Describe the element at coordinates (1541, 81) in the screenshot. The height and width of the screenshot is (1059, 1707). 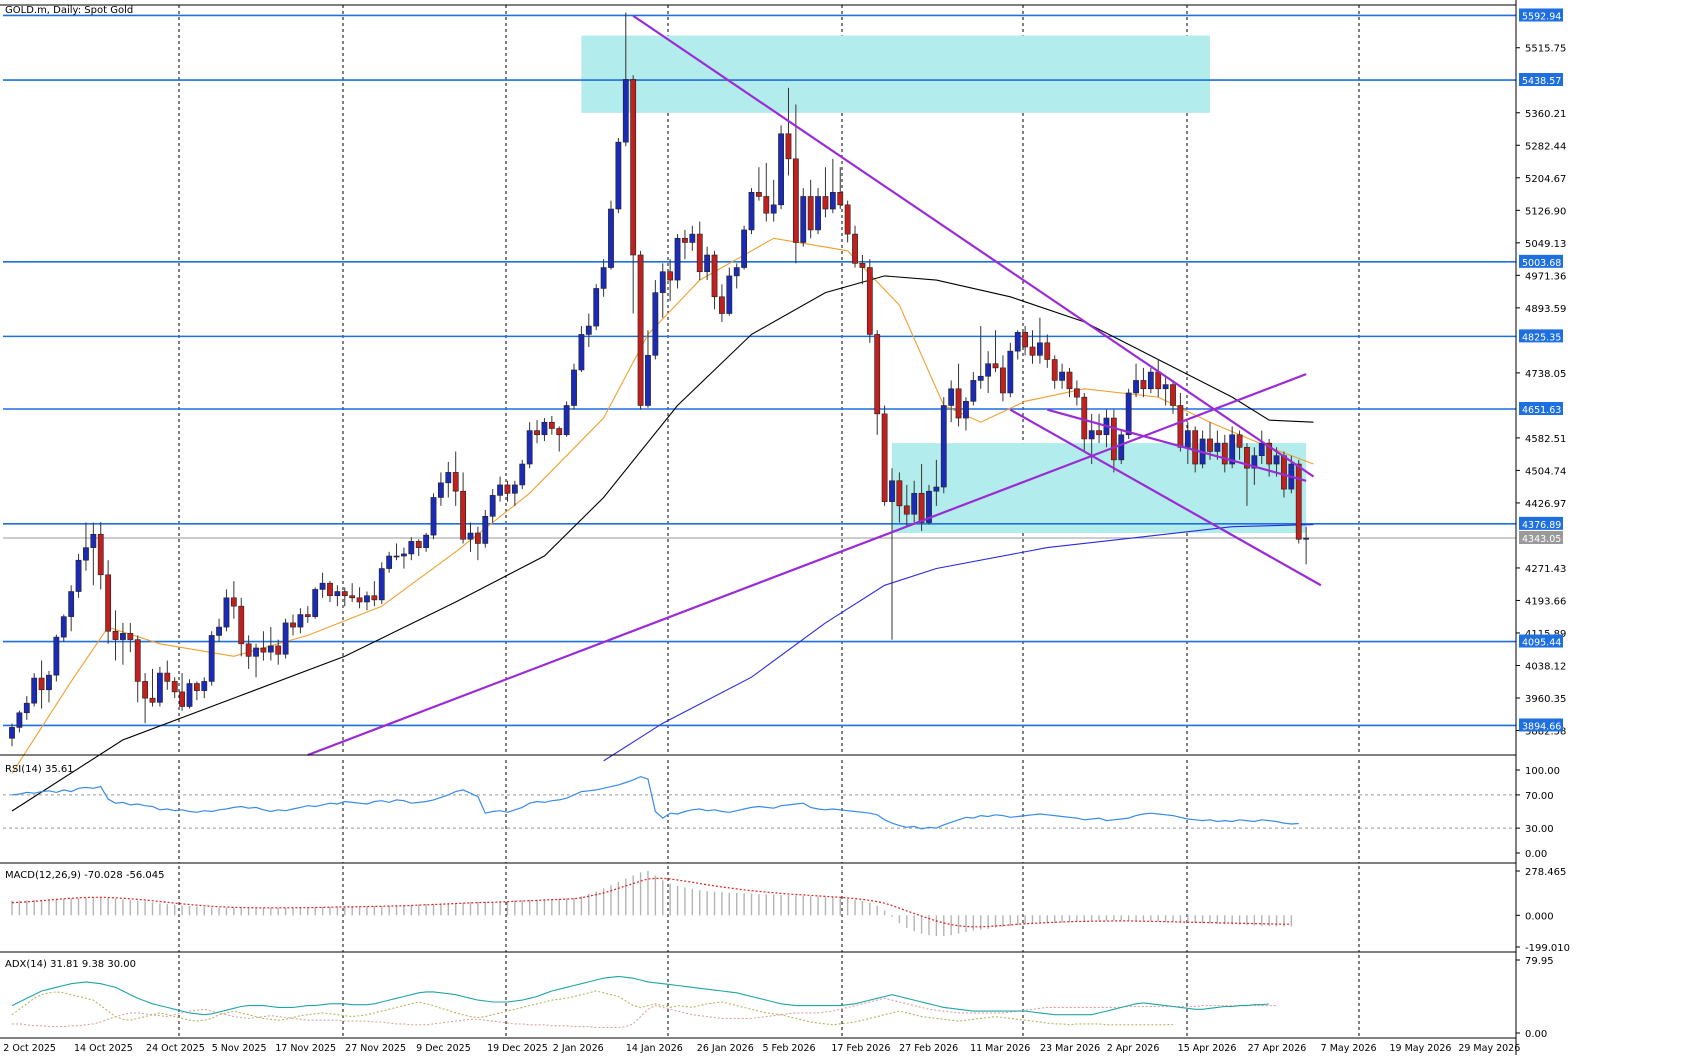
I see `level-price-label: 5438.57` at that location.